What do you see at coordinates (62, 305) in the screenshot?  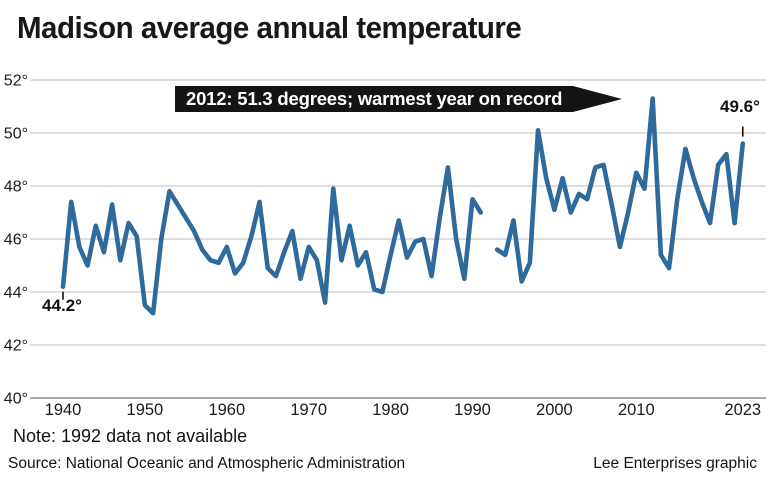 I see `start-value-label: 44.2°` at bounding box center [62, 305].